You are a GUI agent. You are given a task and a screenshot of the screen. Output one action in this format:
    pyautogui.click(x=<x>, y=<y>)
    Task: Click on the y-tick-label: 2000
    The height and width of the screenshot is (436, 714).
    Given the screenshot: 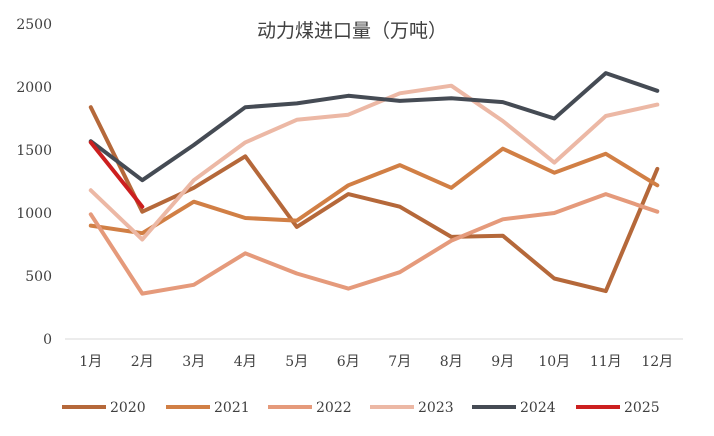 What is the action you would take?
    pyautogui.click(x=34, y=88)
    